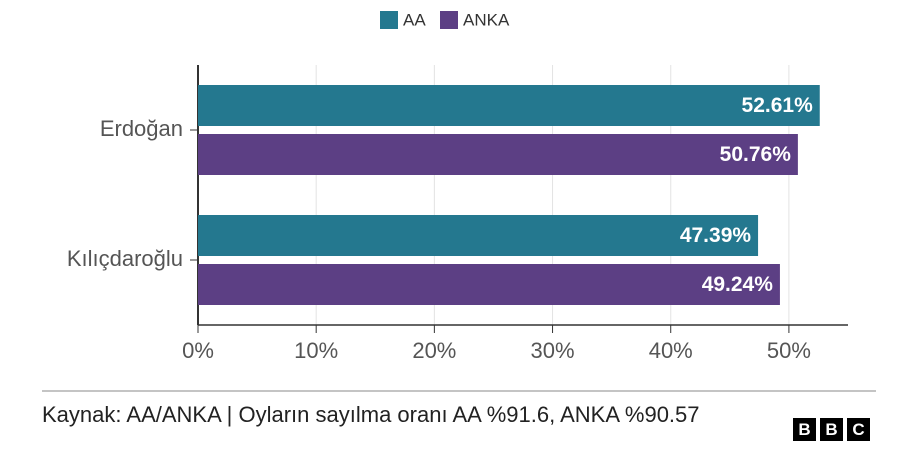 This screenshot has height=465, width=902. I want to click on logo: B B C, so click(831, 429).